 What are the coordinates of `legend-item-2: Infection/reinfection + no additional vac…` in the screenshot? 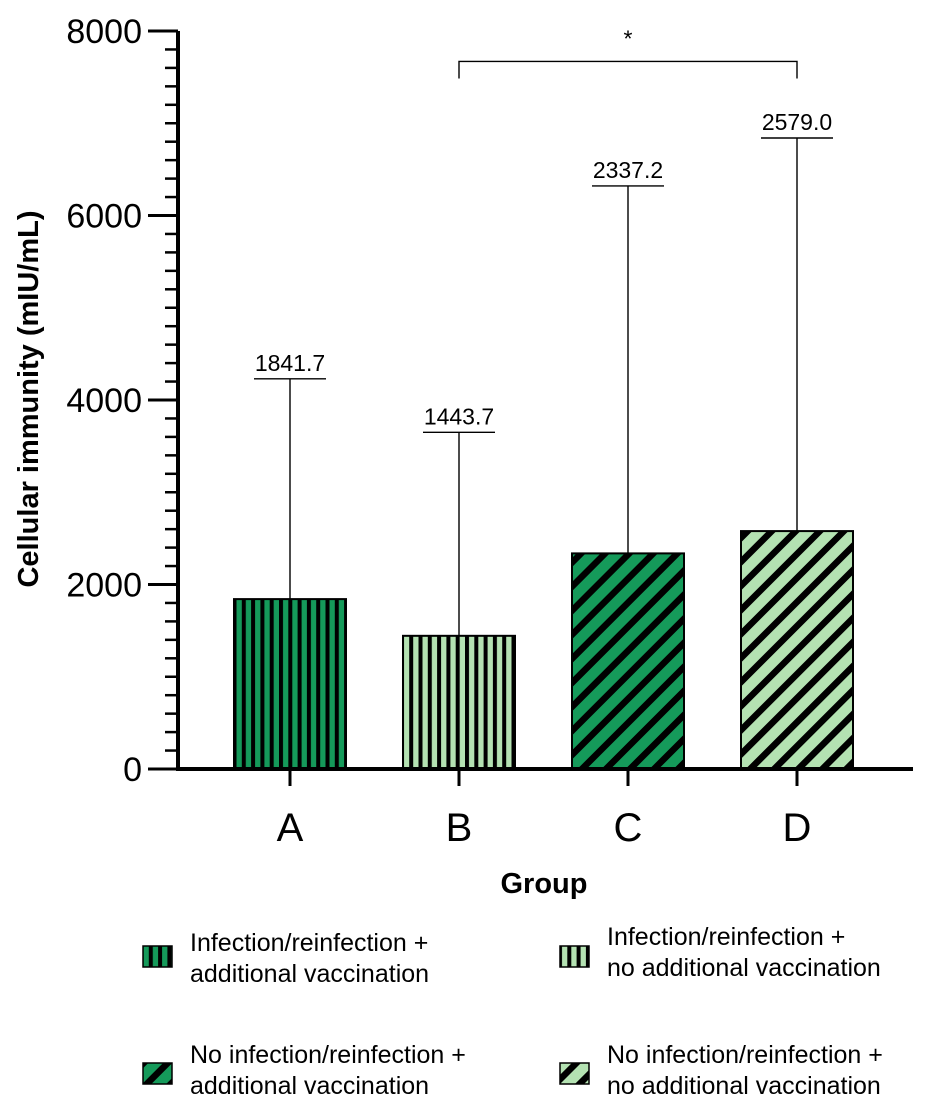 It's located at (720, 952).